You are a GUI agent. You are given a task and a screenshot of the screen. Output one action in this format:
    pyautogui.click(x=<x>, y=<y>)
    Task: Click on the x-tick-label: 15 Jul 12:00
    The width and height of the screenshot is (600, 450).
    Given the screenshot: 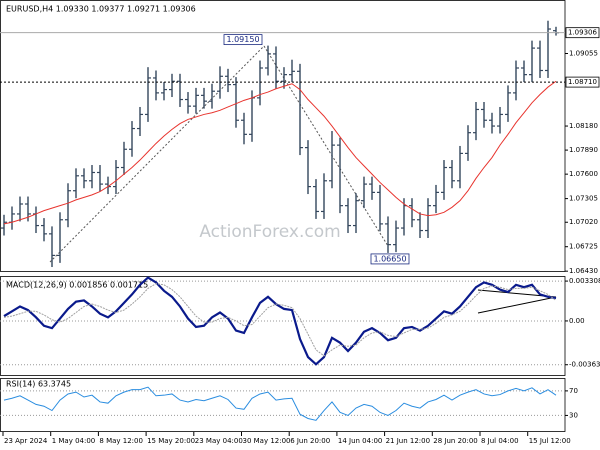 What is the action you would take?
    pyautogui.click(x=550, y=441)
    